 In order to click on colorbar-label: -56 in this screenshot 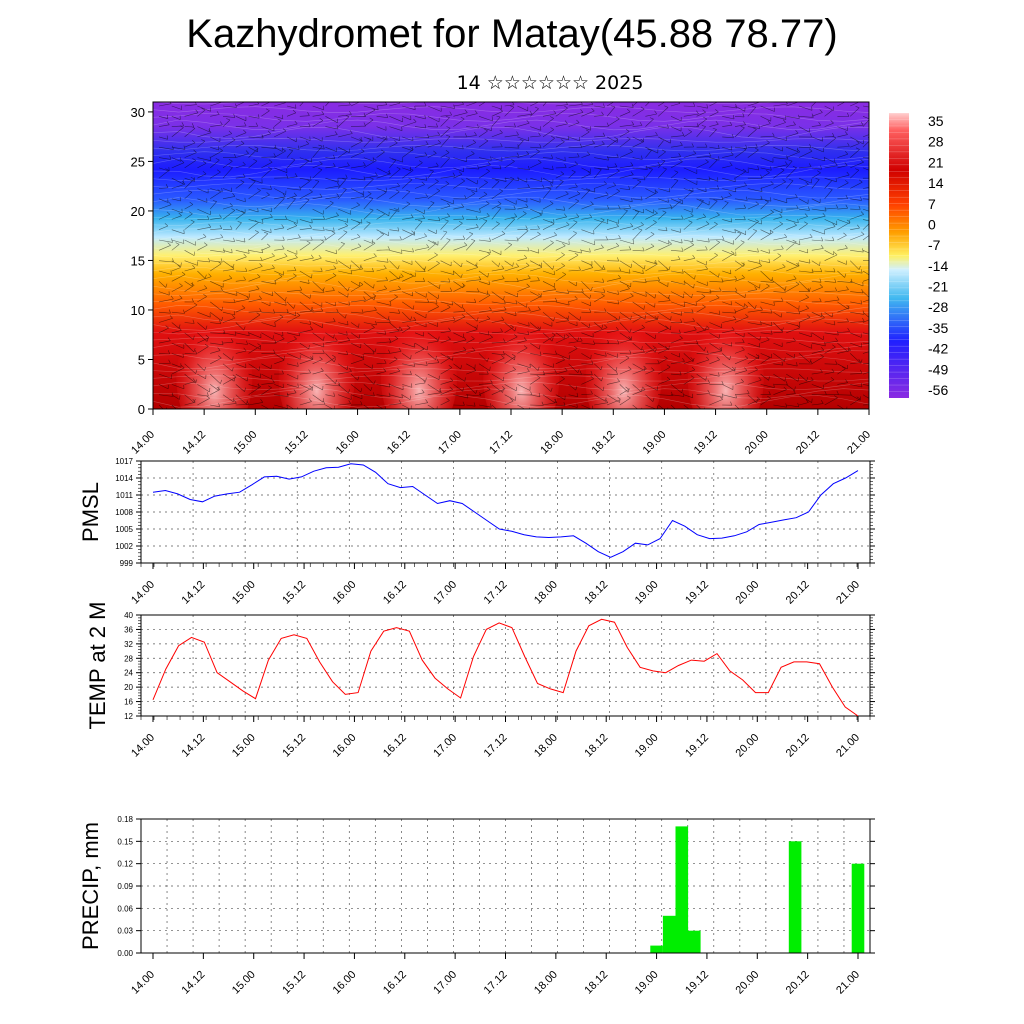, I will do `click(938, 390)`.